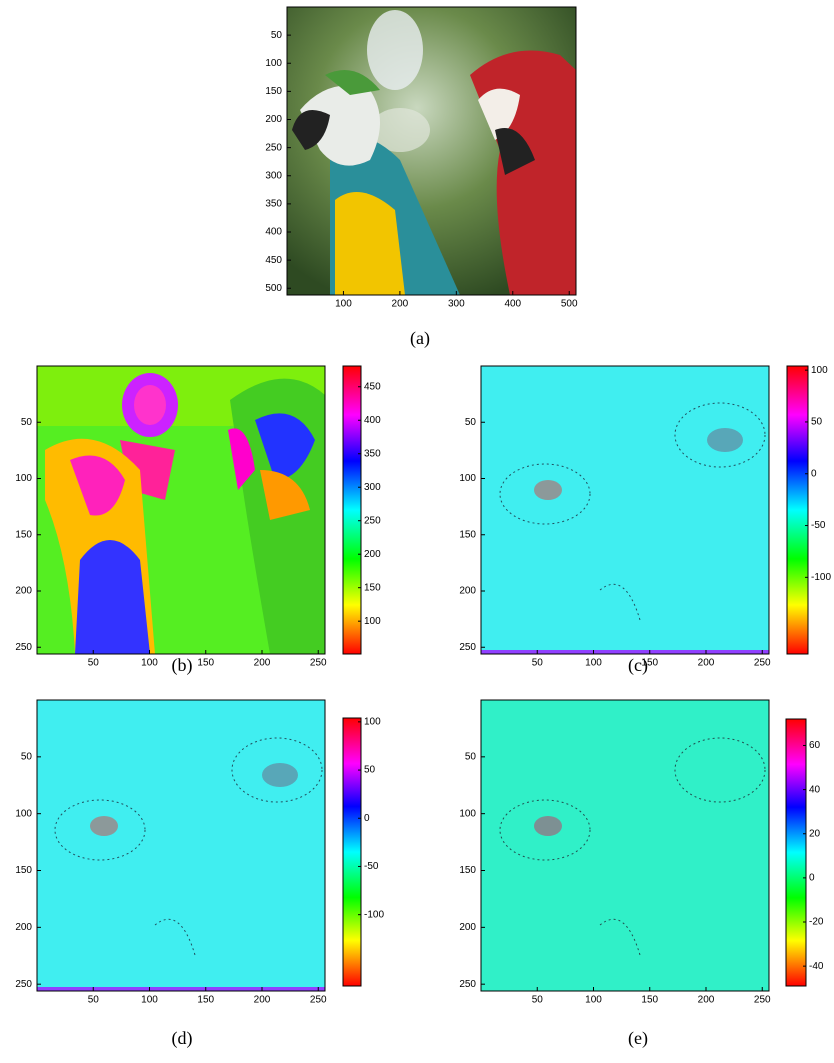 The width and height of the screenshot is (834, 1063). Describe the element at coordinates (182, 665) in the screenshot. I see `caption: (b)` at that location.